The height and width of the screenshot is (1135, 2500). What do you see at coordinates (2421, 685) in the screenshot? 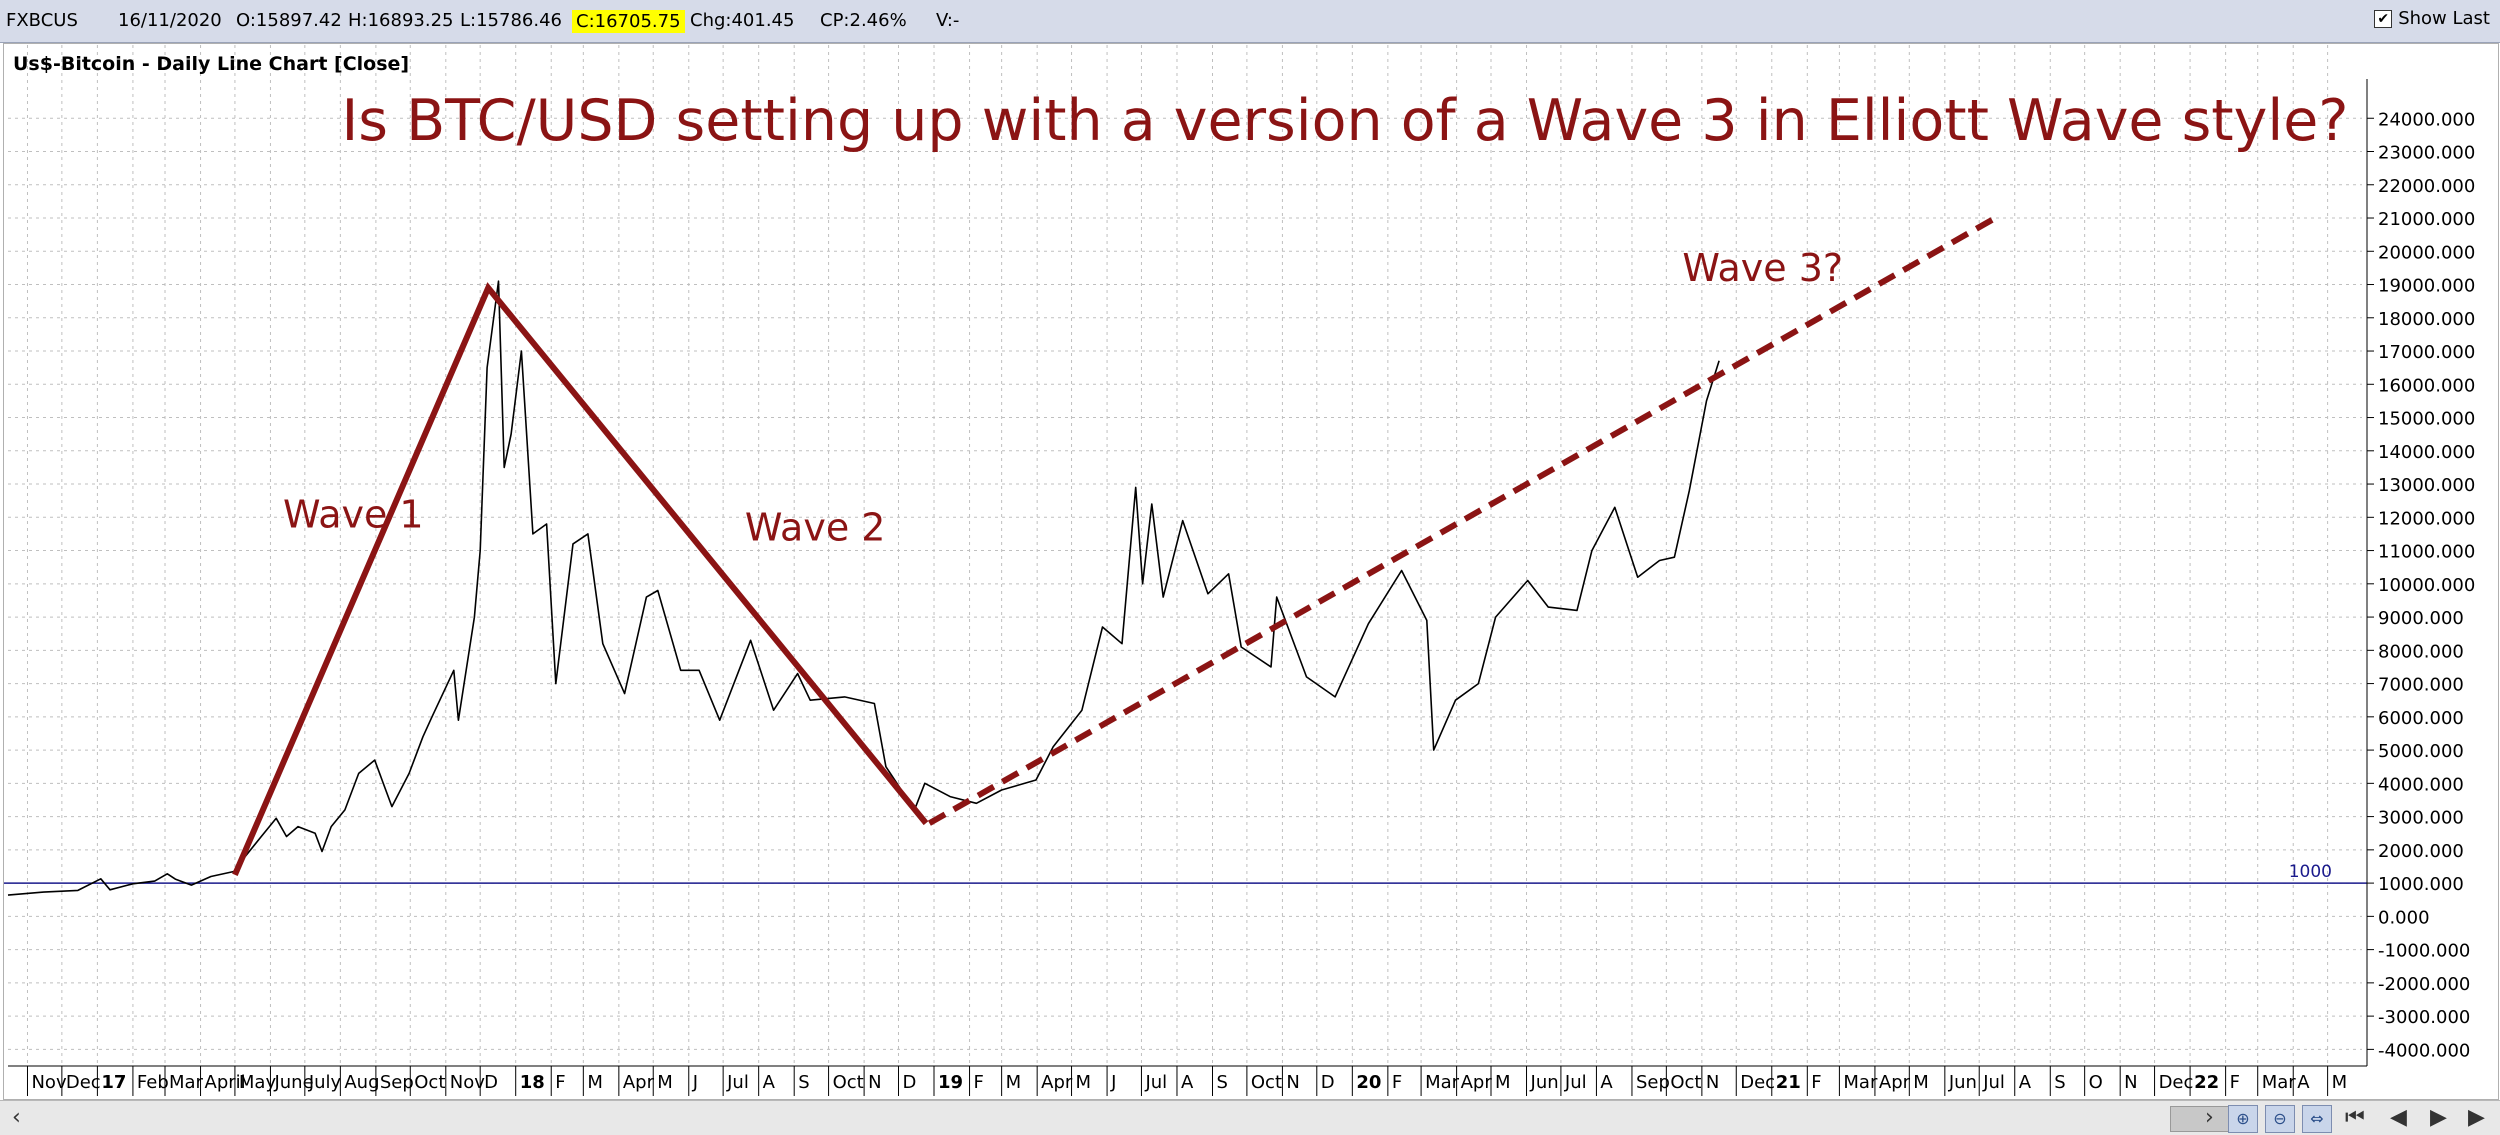
I see `y-tick-label: 7000.000` at bounding box center [2421, 685].